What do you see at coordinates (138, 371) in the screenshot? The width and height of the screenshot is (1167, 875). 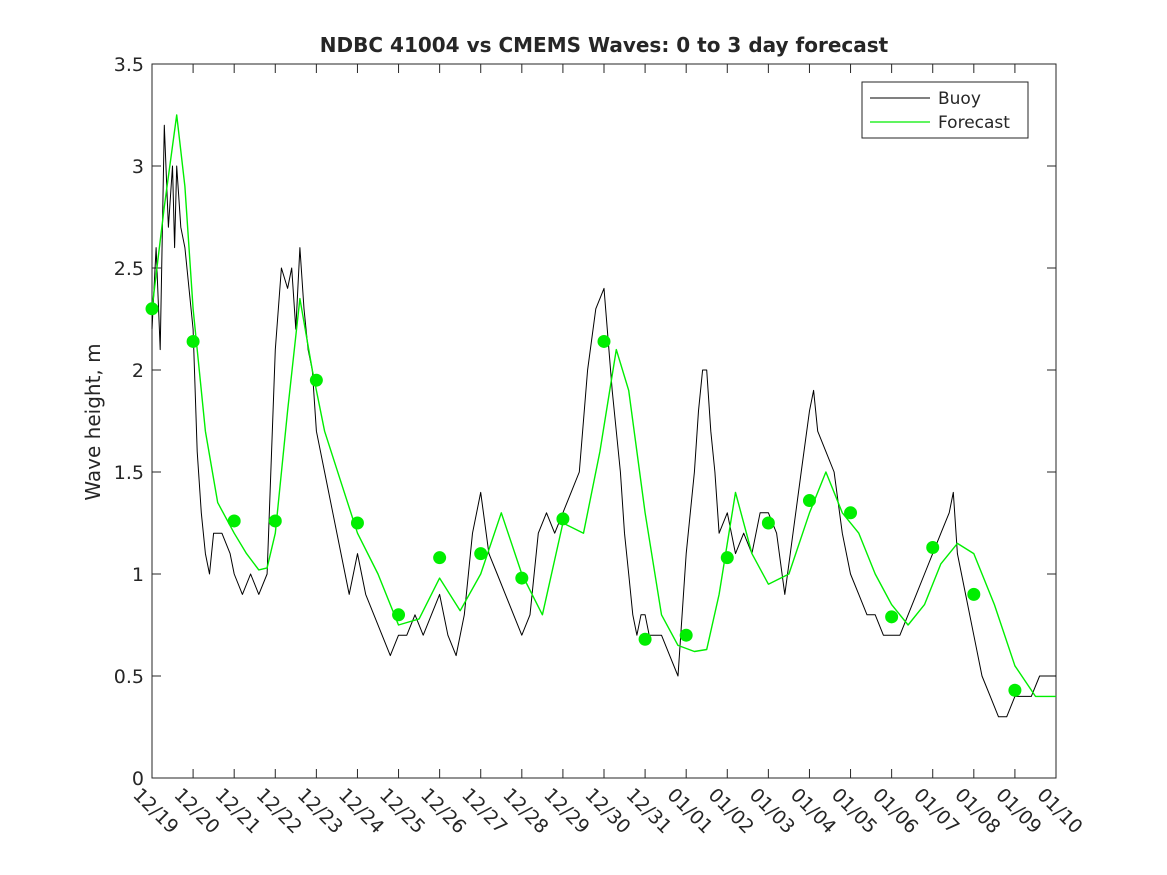 I see `y-tick-label: 2` at bounding box center [138, 371].